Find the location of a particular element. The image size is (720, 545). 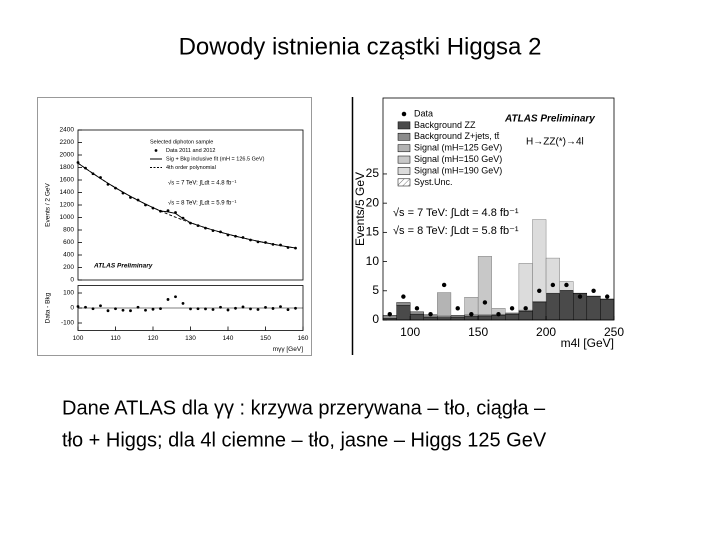

y-tick-label: 1200 is located at coordinates (67, 205).